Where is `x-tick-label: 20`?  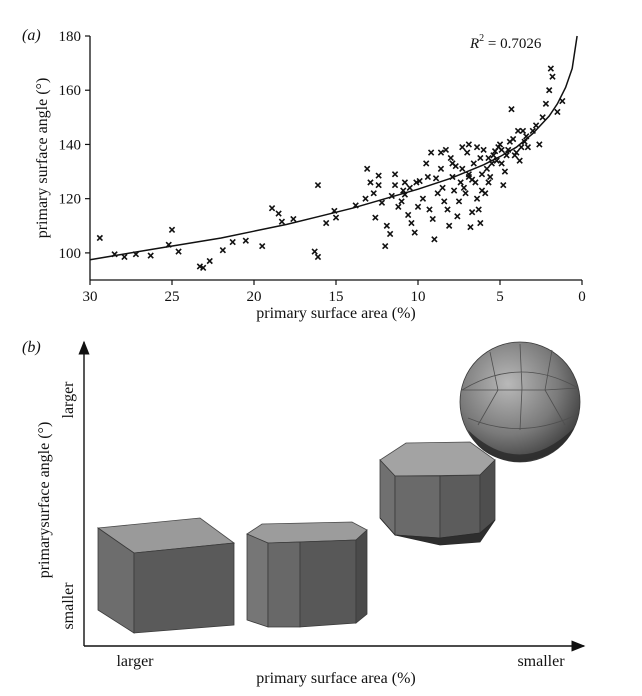
x-tick-label: 20 is located at coordinates (254, 297).